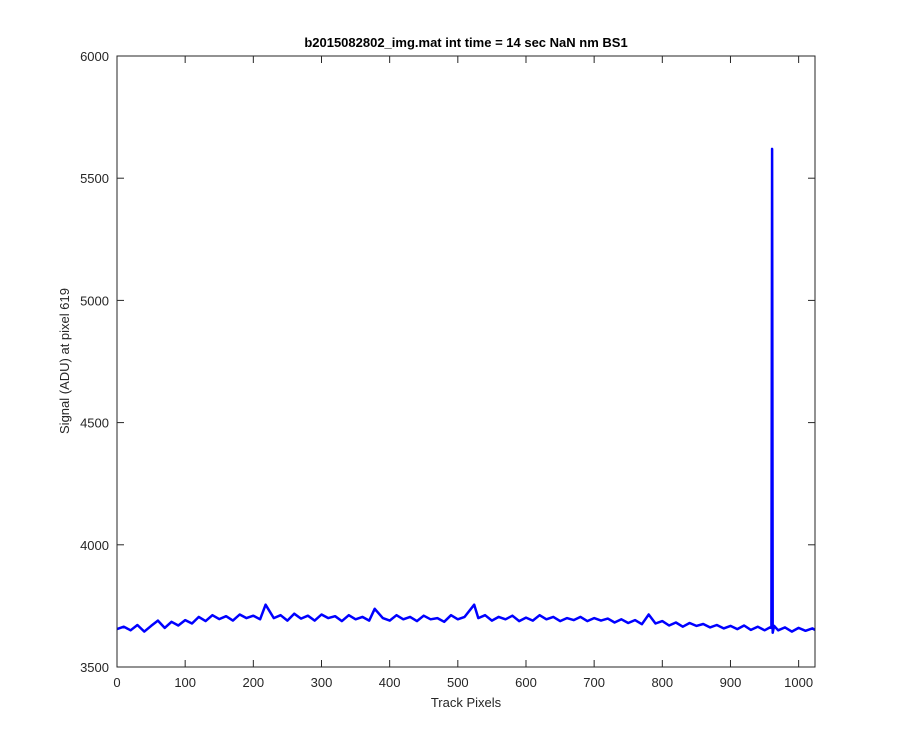 The width and height of the screenshot is (900, 750). What do you see at coordinates (253, 682) in the screenshot?
I see `x-tick-label: 200` at bounding box center [253, 682].